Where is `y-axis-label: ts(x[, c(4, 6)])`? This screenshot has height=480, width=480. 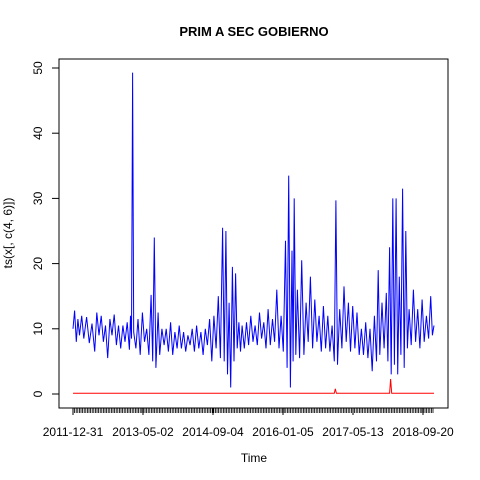
y-axis-label: ts(x[, c(4, 6)]) is located at coordinates (8, 233).